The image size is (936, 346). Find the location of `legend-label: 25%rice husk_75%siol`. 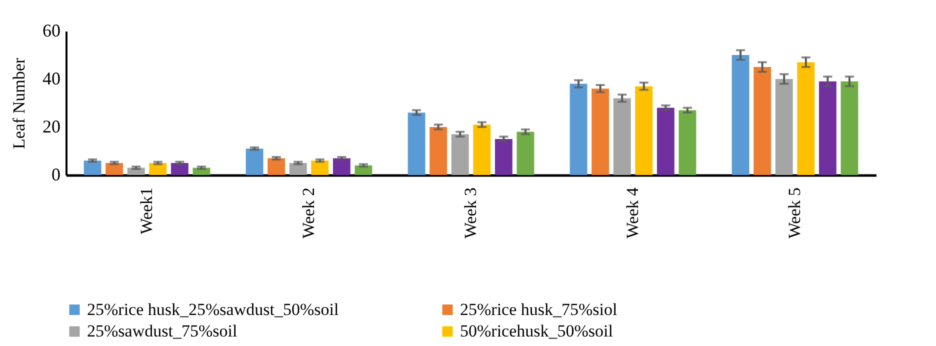

legend-label: 25%rice husk_75%siol is located at coordinates (539, 309).